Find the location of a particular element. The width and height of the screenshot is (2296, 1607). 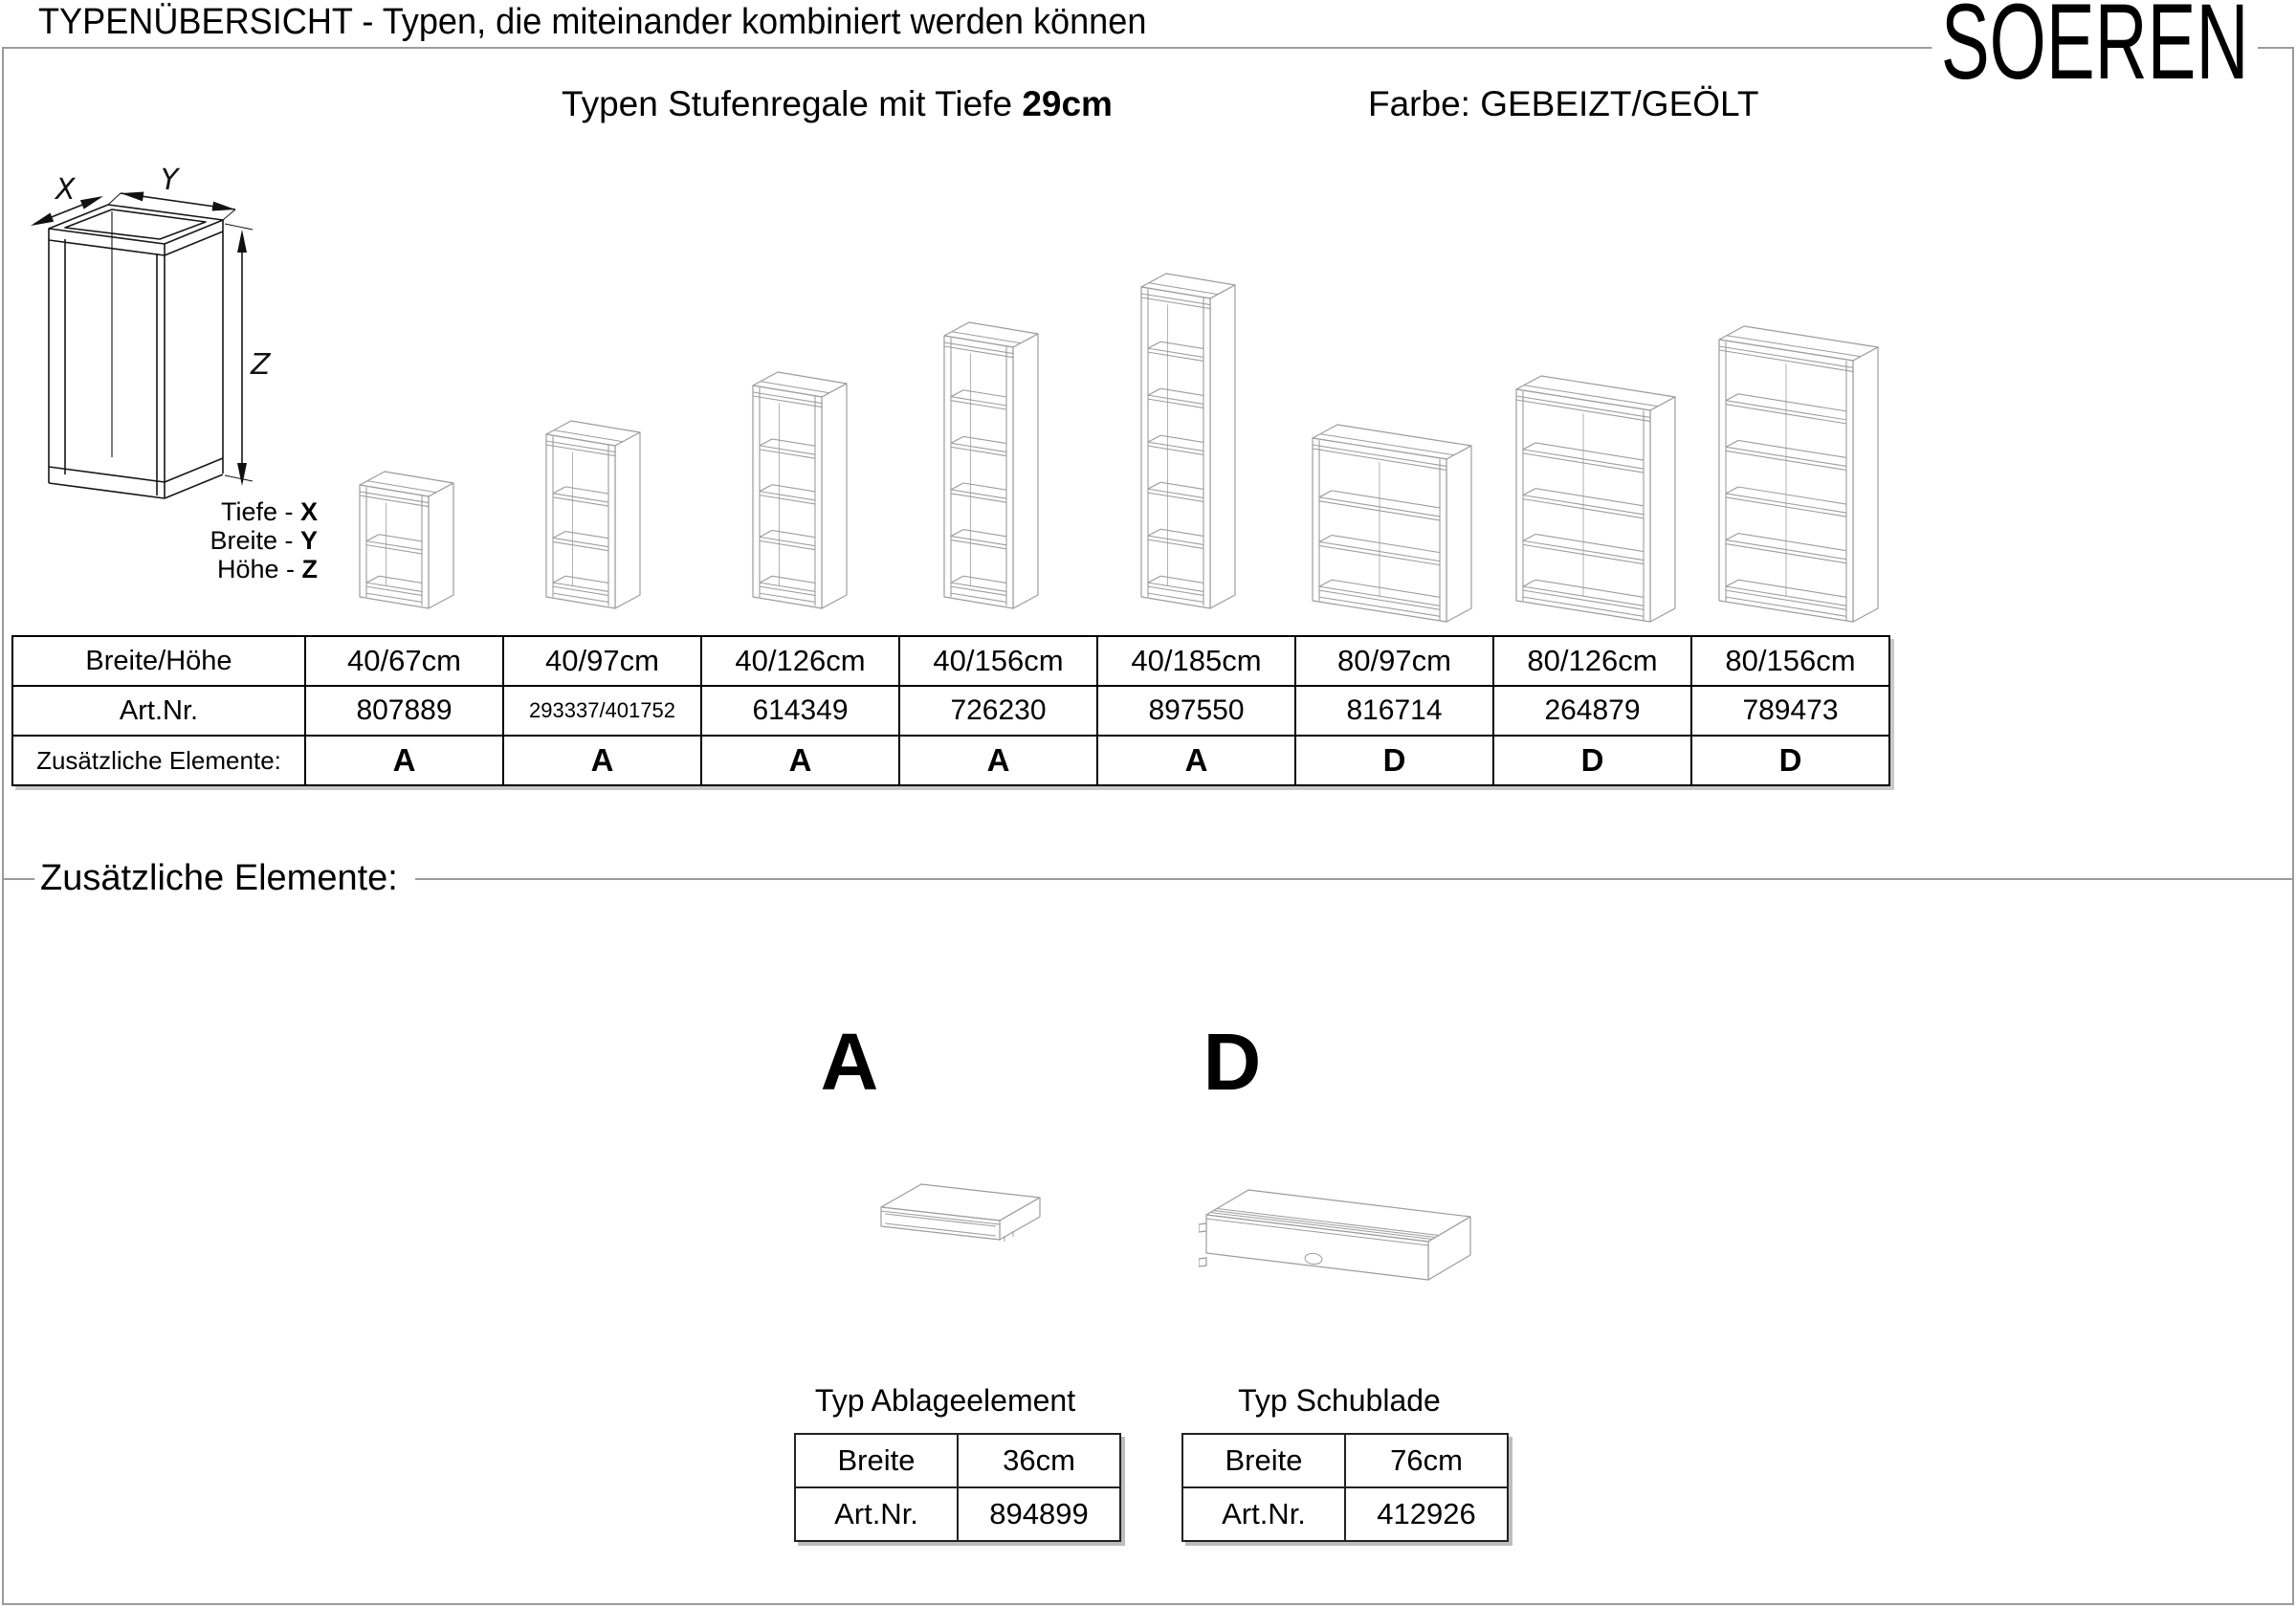

shelf-drawing-40-156cm is located at coordinates (991, 465).